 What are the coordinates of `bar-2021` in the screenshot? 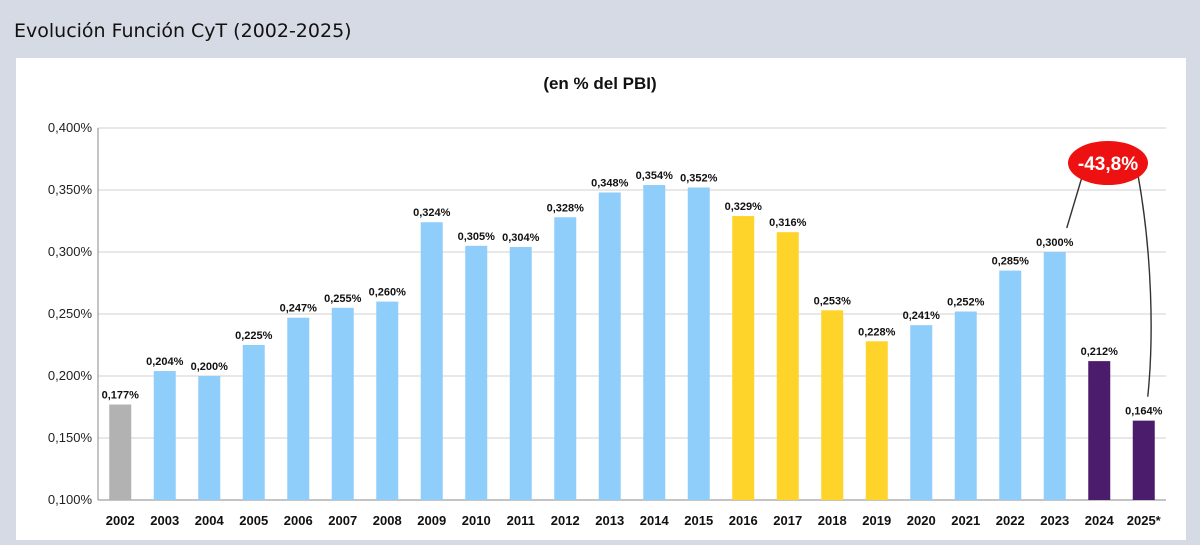 It's located at (965, 405).